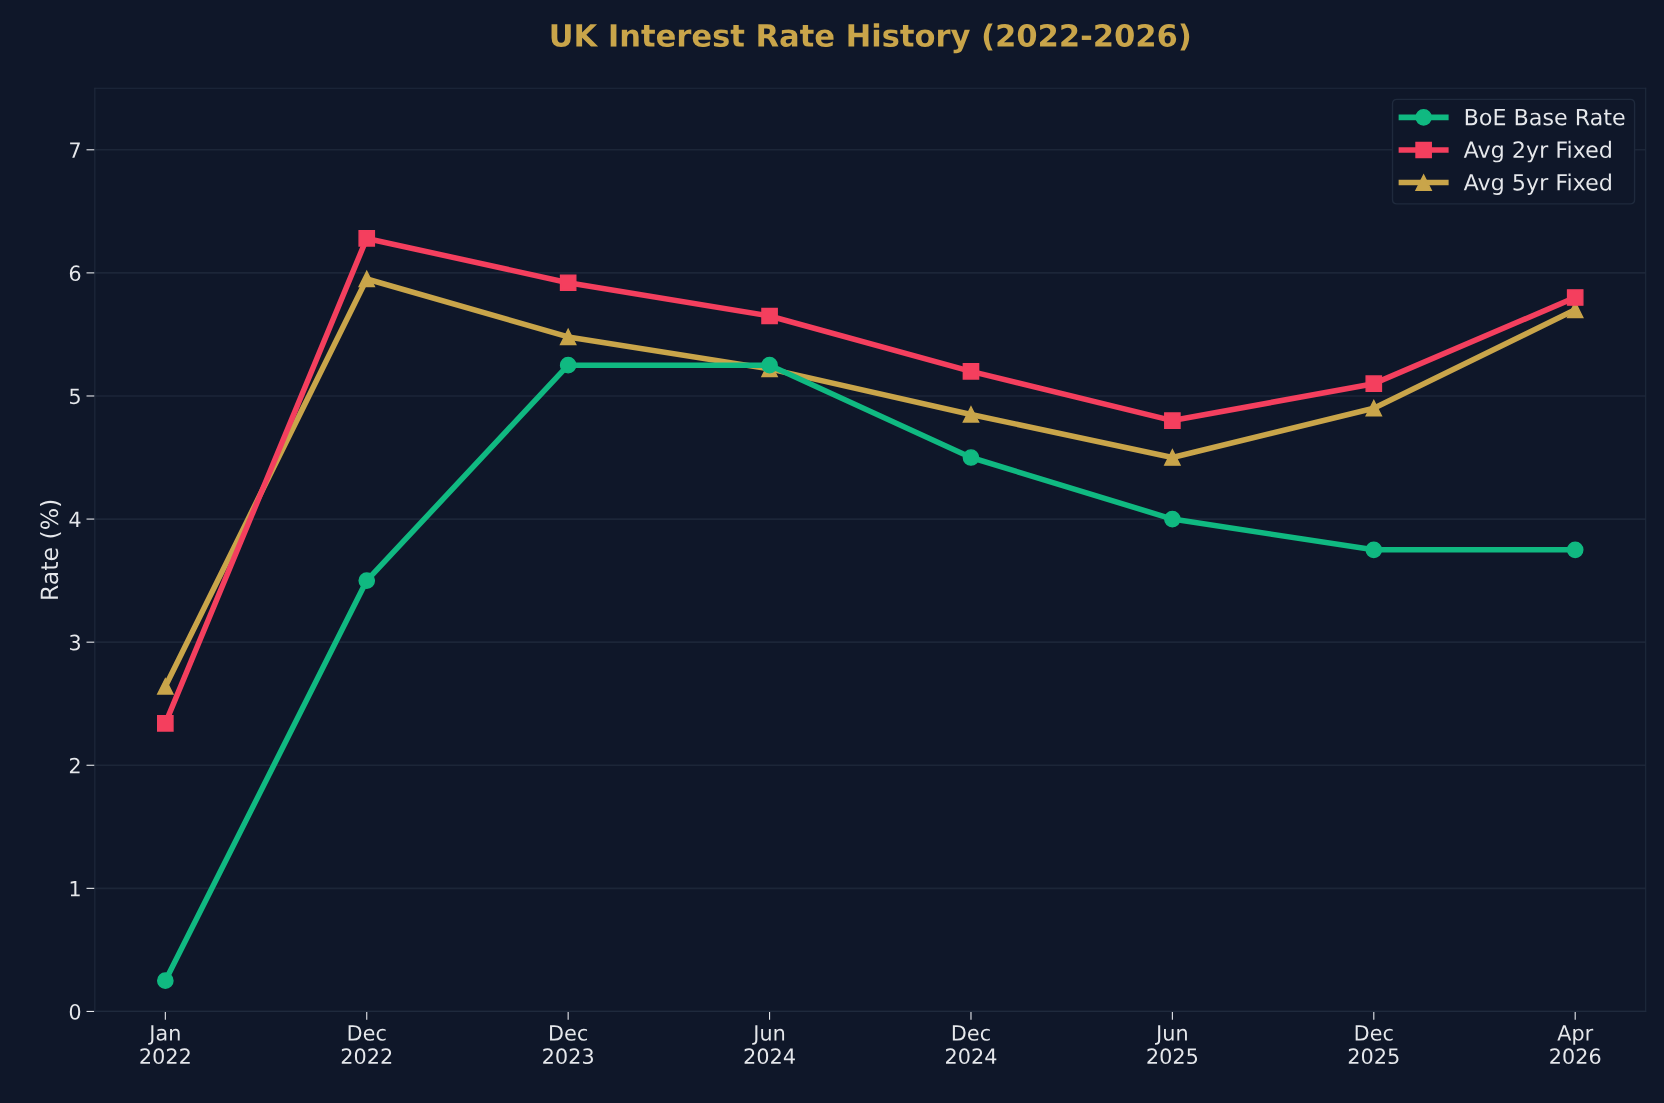  What do you see at coordinates (1545, 117) in the screenshot?
I see `legend-label: BoE Base Rate` at bounding box center [1545, 117].